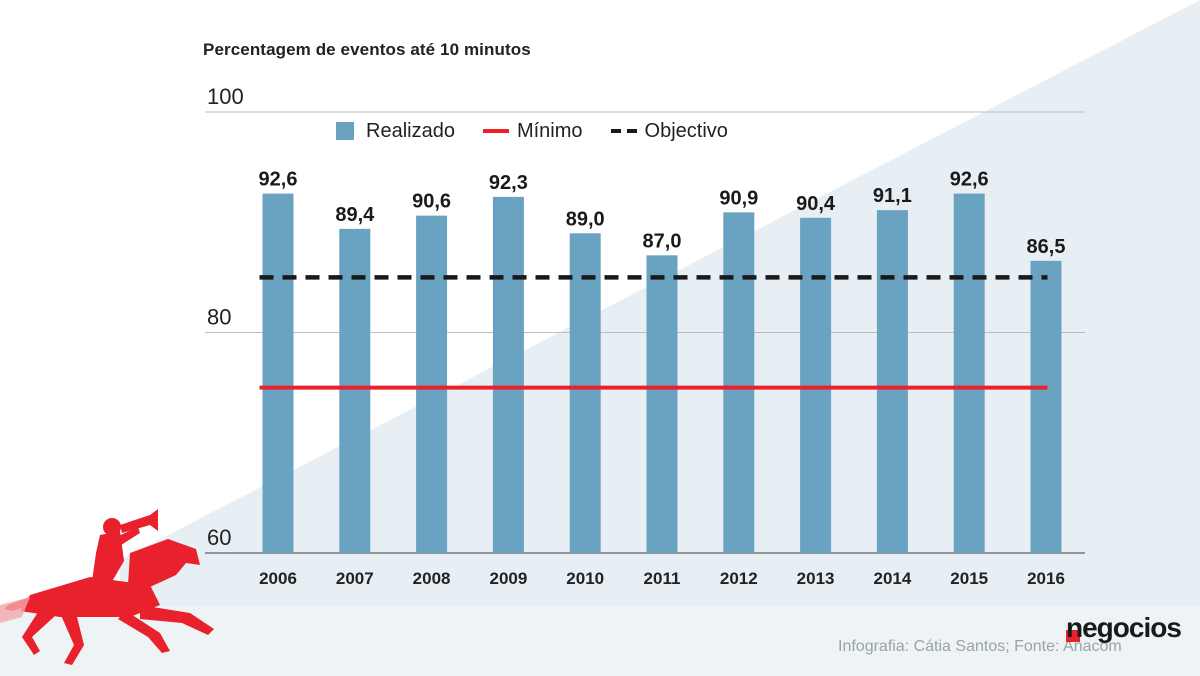 The width and height of the screenshot is (1200, 676). What do you see at coordinates (219, 537) in the screenshot?
I see `y-tick-label: 60` at bounding box center [219, 537].